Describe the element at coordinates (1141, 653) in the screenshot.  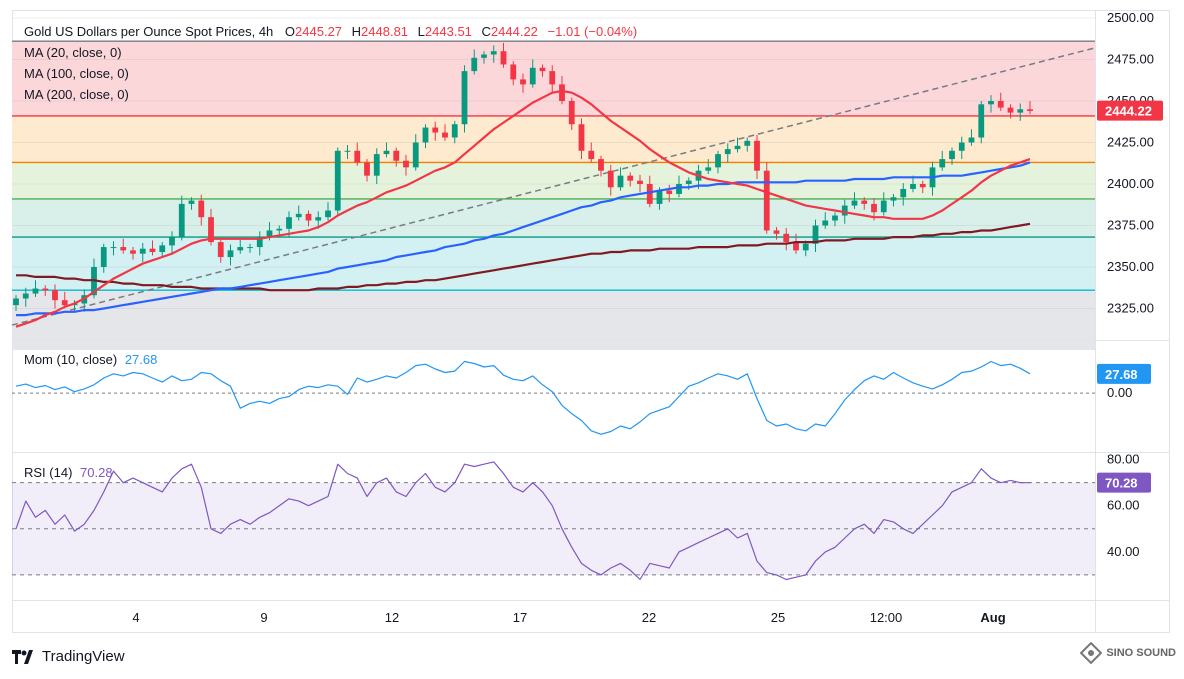
I see `watermark-label: SINO SOUND` at that location.